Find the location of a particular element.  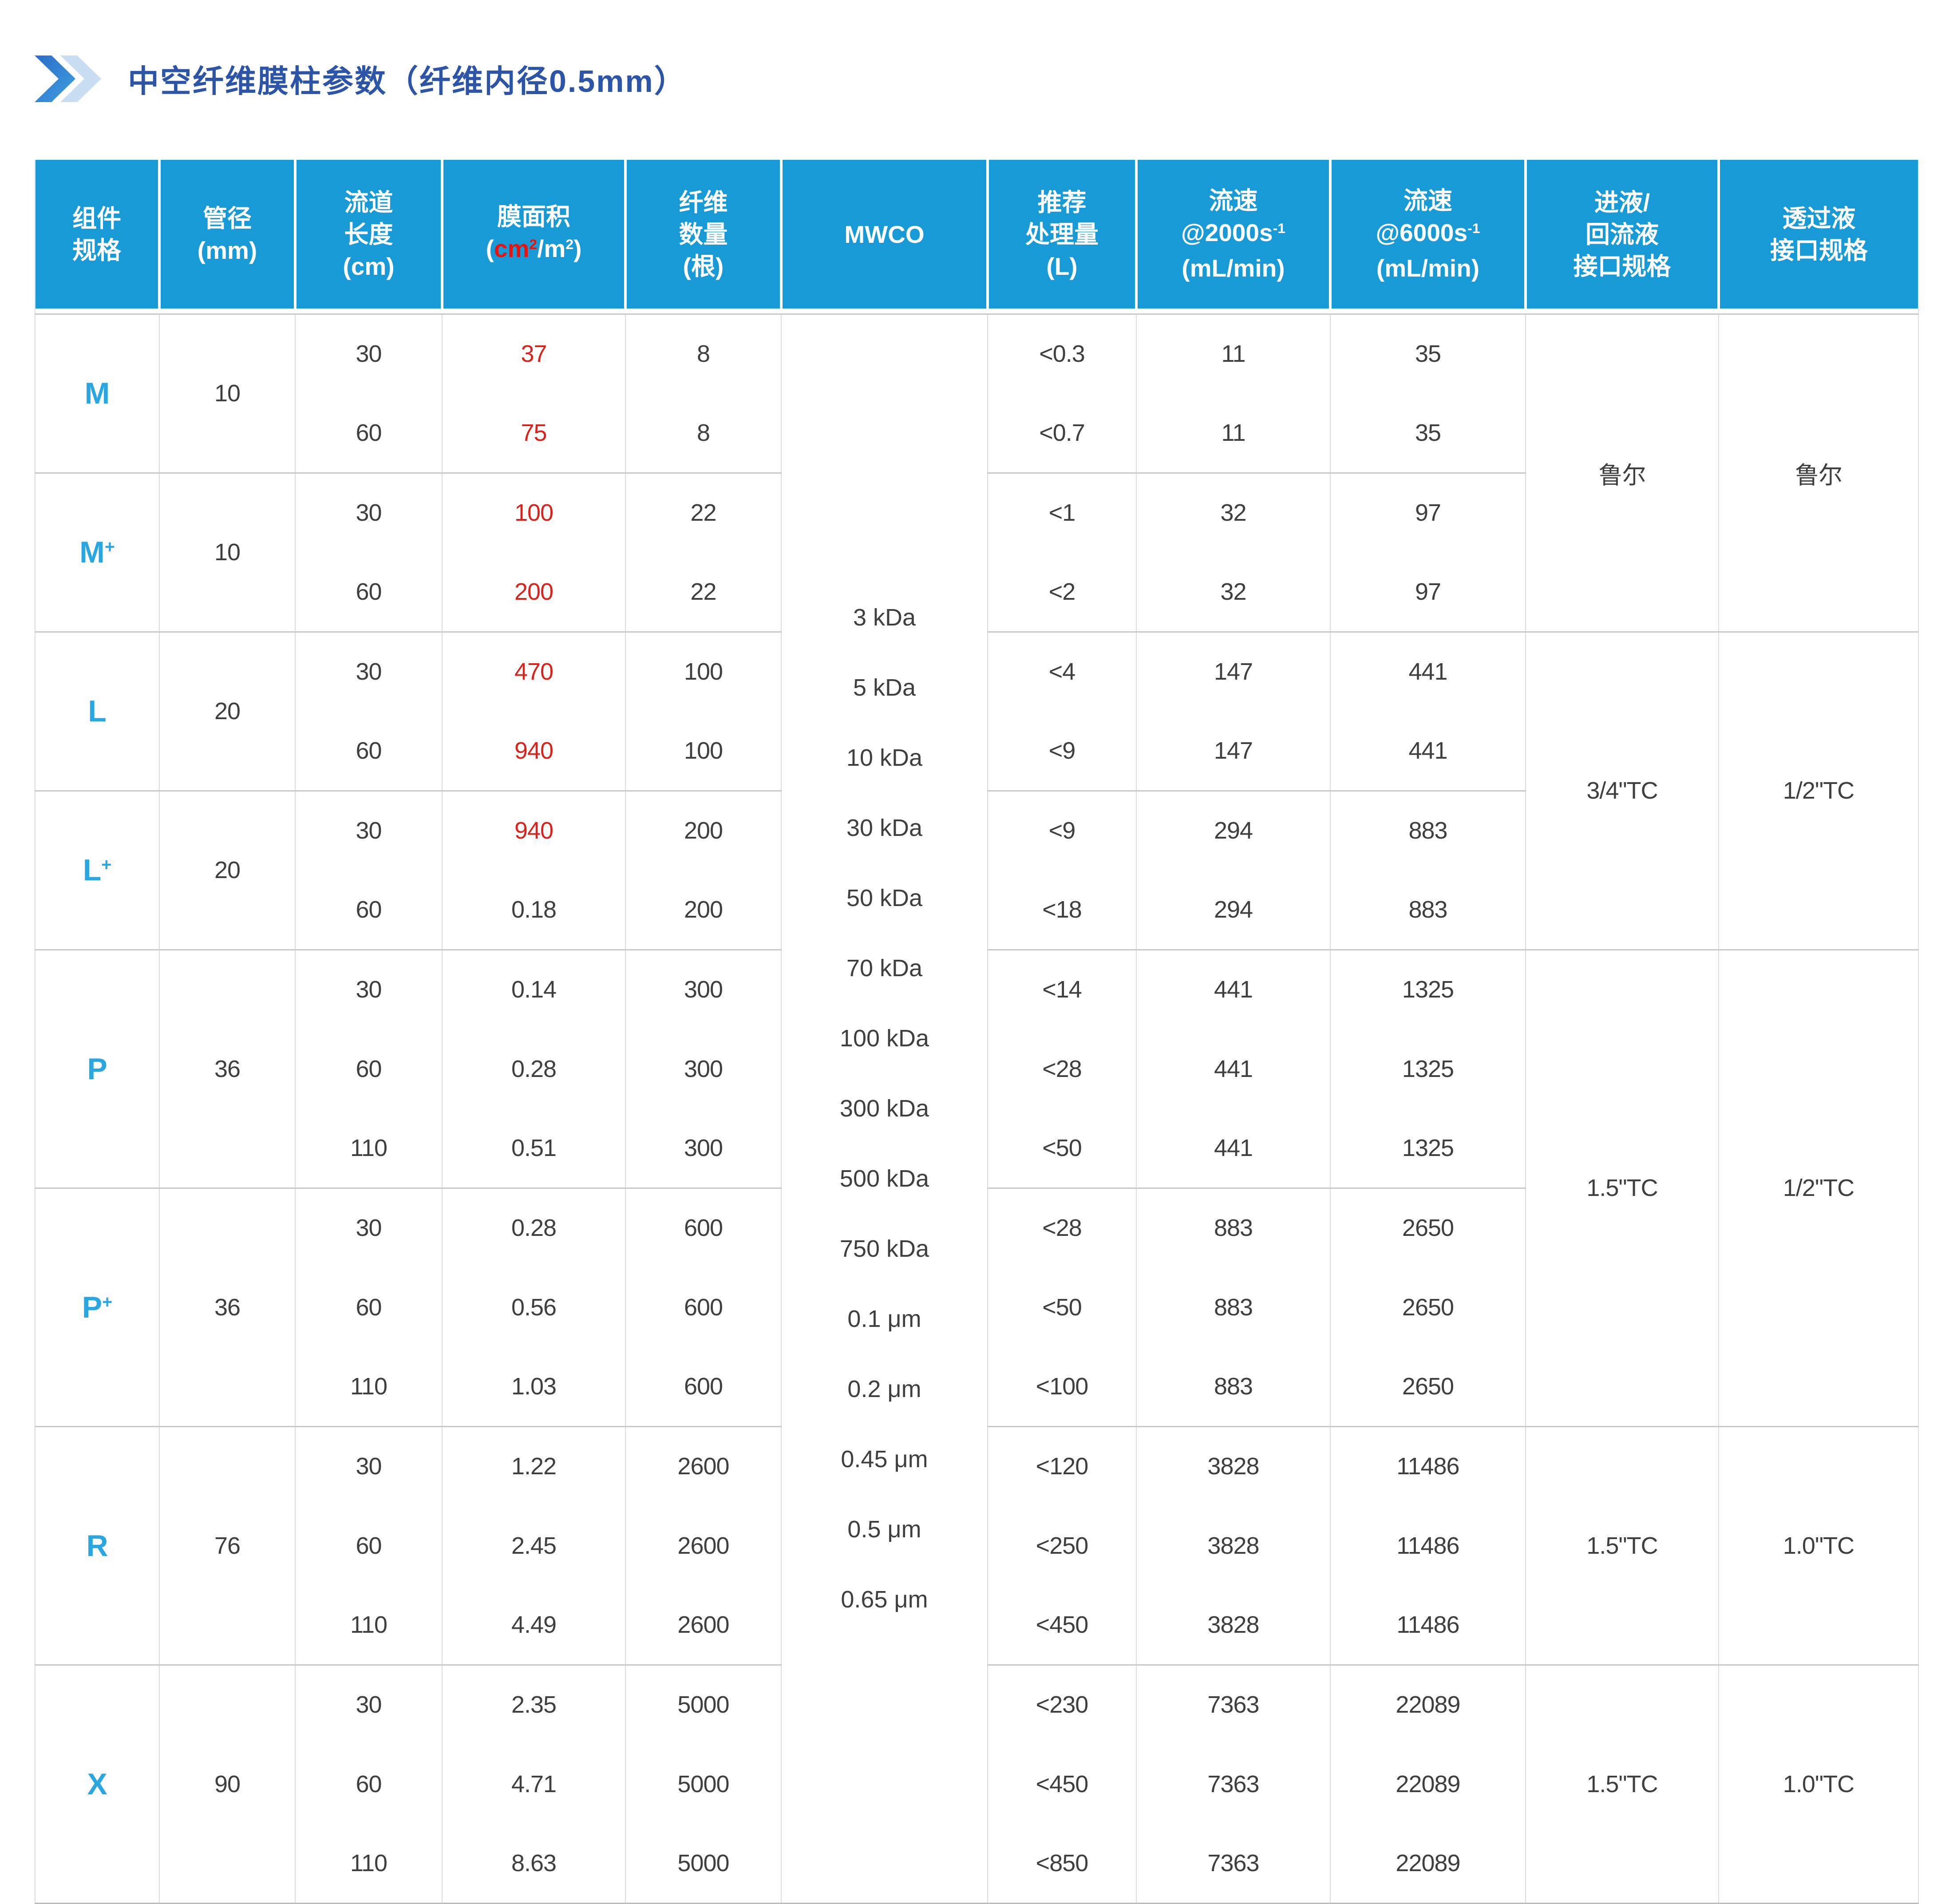

table-row: 110 1.03 600 <100 883 2650 is located at coordinates (976, 1386).